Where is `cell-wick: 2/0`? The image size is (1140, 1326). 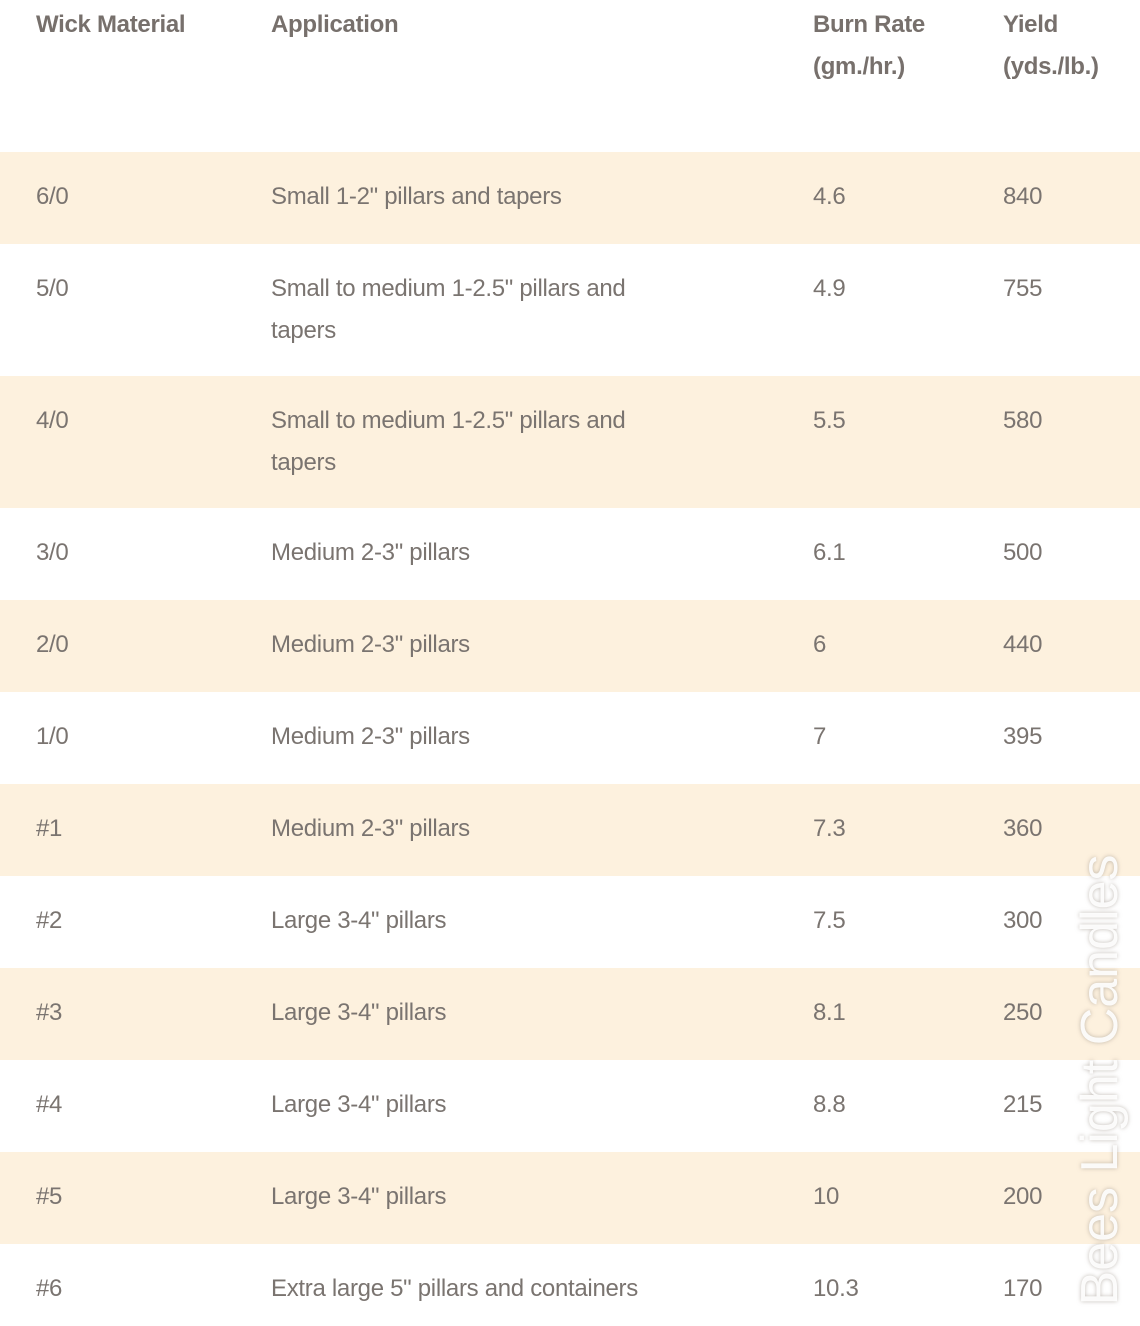 cell-wick: 2/0 is located at coordinates (52, 644).